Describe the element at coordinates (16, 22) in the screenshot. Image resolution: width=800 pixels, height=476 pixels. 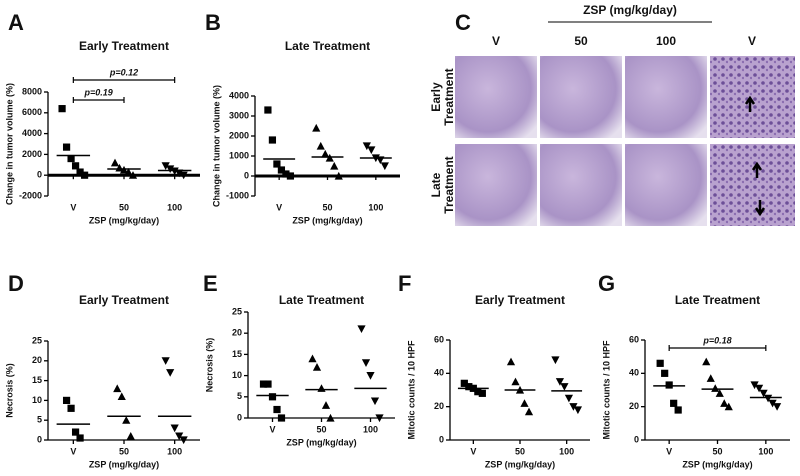
I see `panel-letter: A` at that location.